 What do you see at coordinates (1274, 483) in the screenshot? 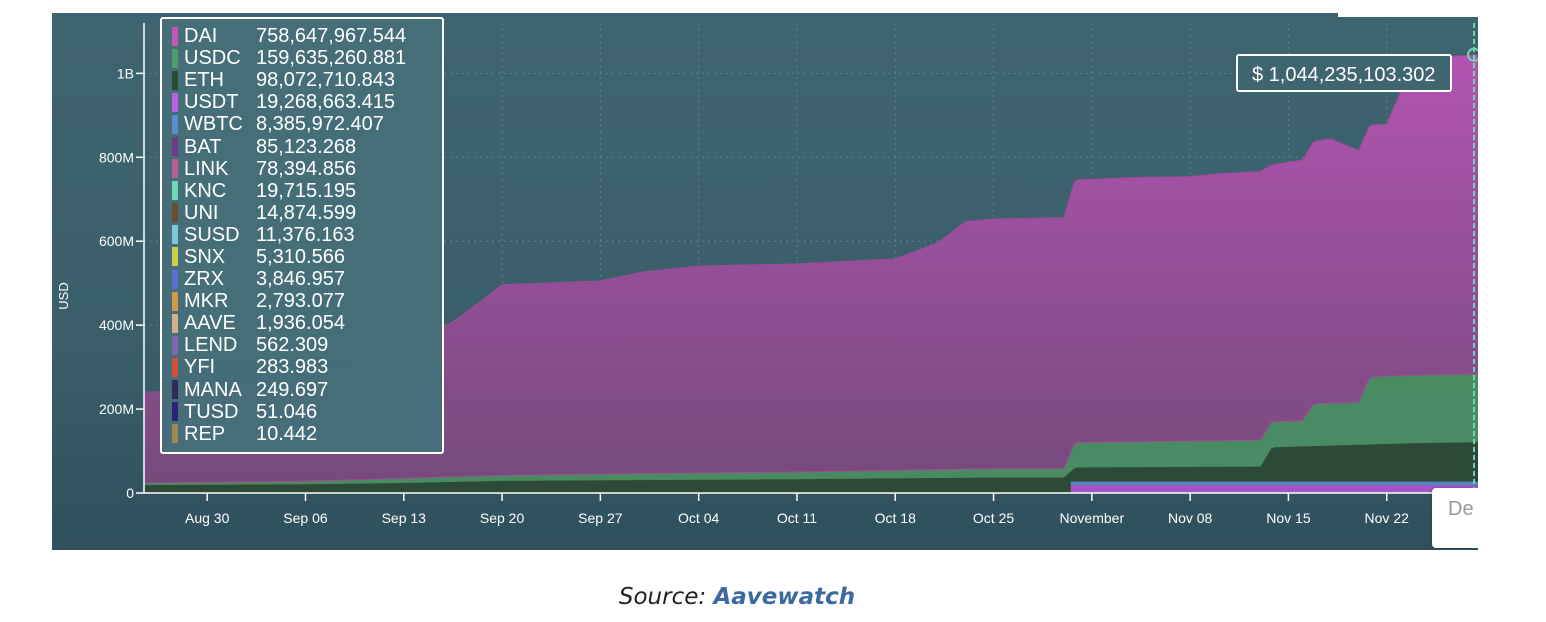
I see `area-wbtc` at bounding box center [1274, 483].